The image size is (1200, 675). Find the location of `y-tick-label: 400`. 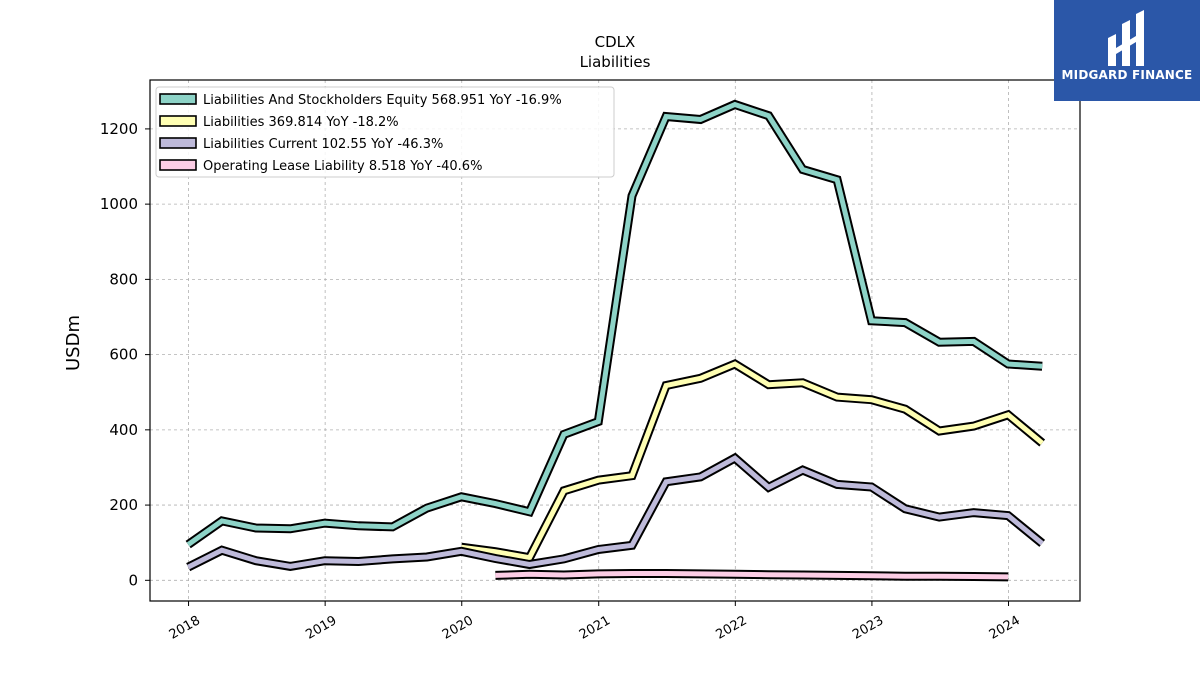

y-tick-label: 400 is located at coordinates (123, 430).